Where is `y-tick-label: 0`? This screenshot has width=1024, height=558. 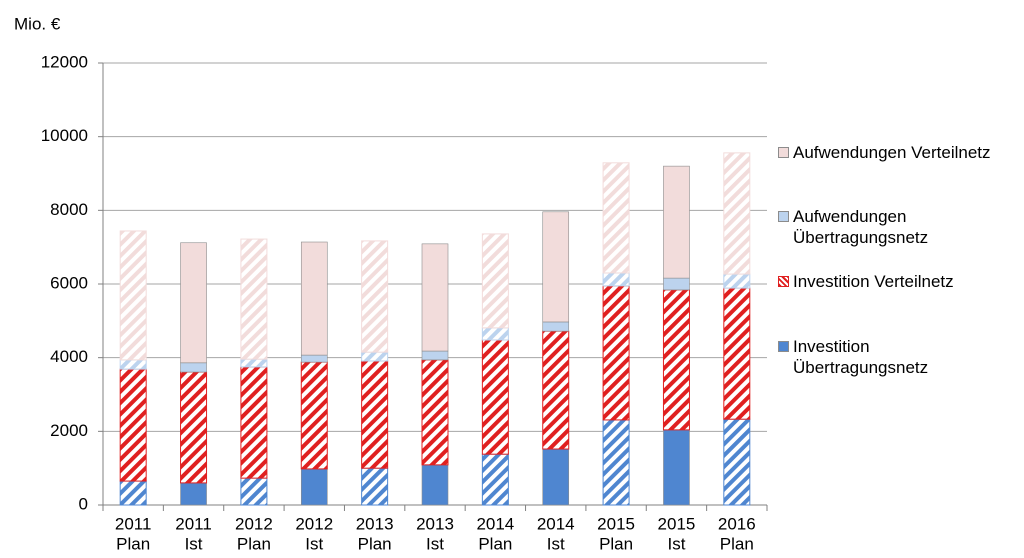
y-tick-label: 0 is located at coordinates (83, 503).